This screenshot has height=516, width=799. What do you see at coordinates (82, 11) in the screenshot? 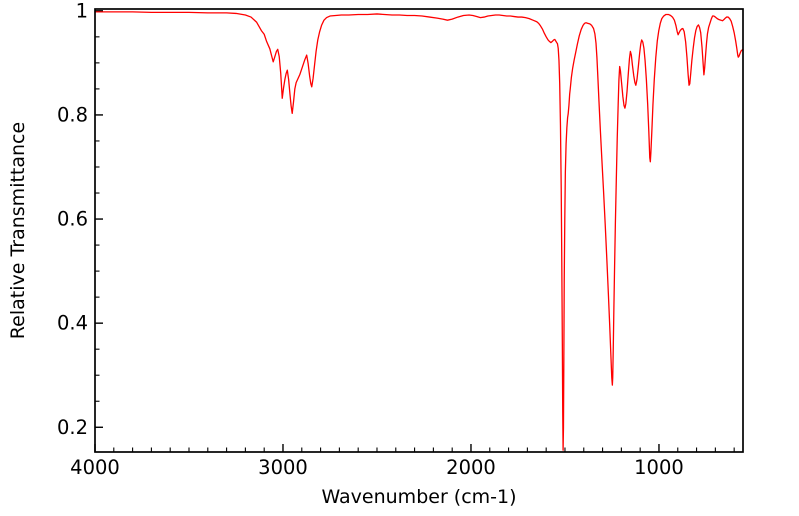
I see `y-tick-label: 1` at bounding box center [82, 11].